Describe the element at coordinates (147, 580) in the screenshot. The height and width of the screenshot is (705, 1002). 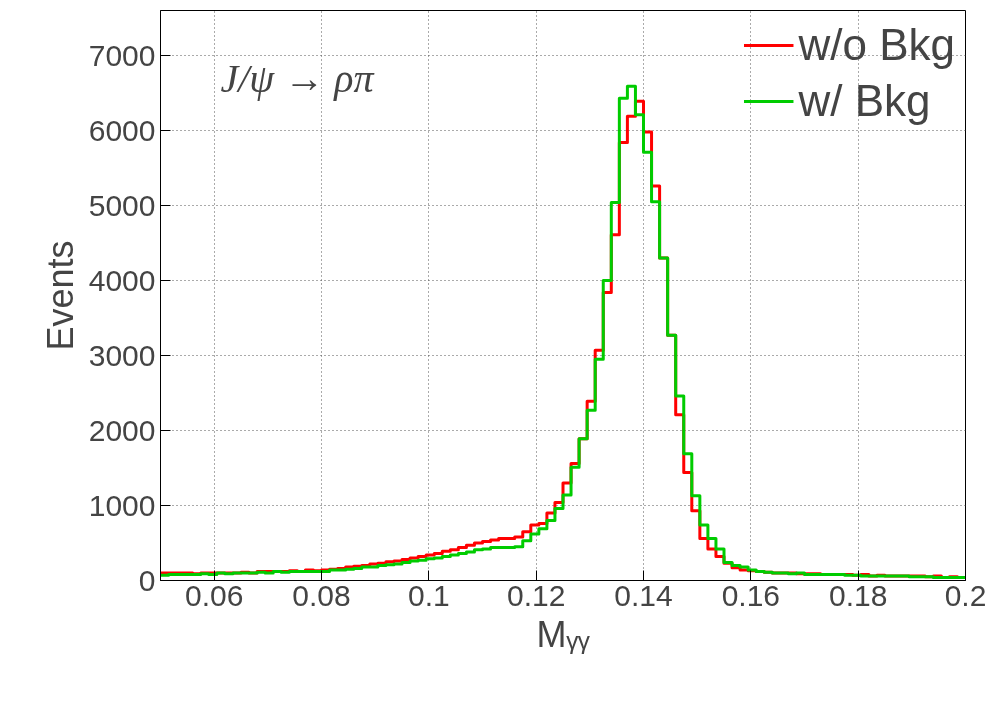
I see `y-tick-label: 0` at that location.